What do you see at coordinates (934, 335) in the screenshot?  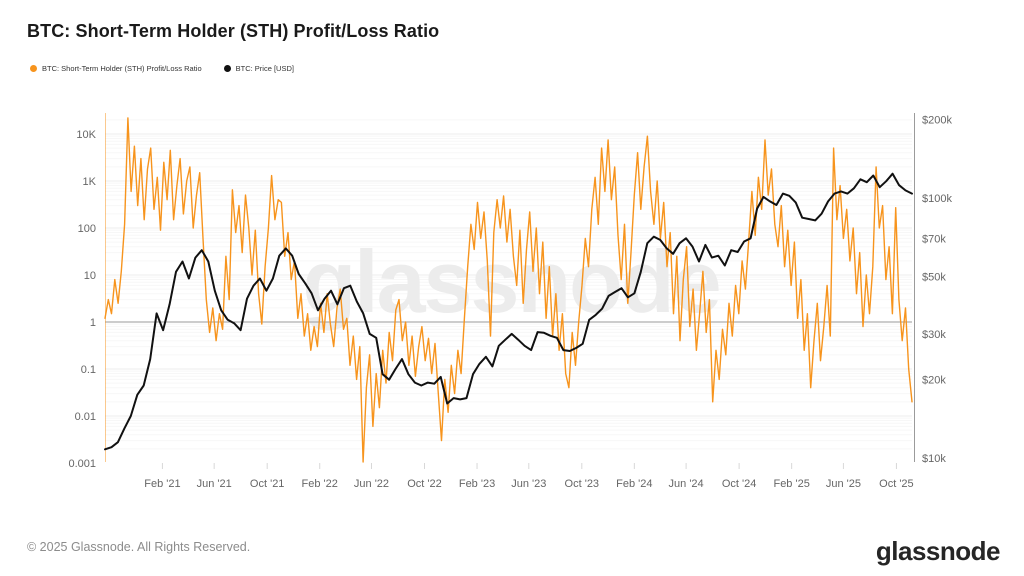 I see `right-tick-label: $30k` at bounding box center [934, 335].